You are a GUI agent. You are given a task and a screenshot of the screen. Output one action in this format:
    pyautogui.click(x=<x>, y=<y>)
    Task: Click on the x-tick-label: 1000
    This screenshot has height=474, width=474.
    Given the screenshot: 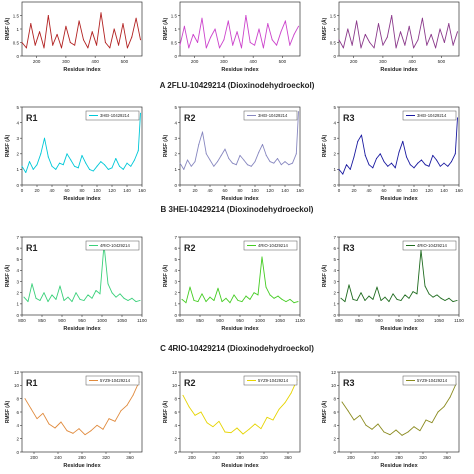 What is the action you would take?
    pyautogui.click(x=419, y=320)
    